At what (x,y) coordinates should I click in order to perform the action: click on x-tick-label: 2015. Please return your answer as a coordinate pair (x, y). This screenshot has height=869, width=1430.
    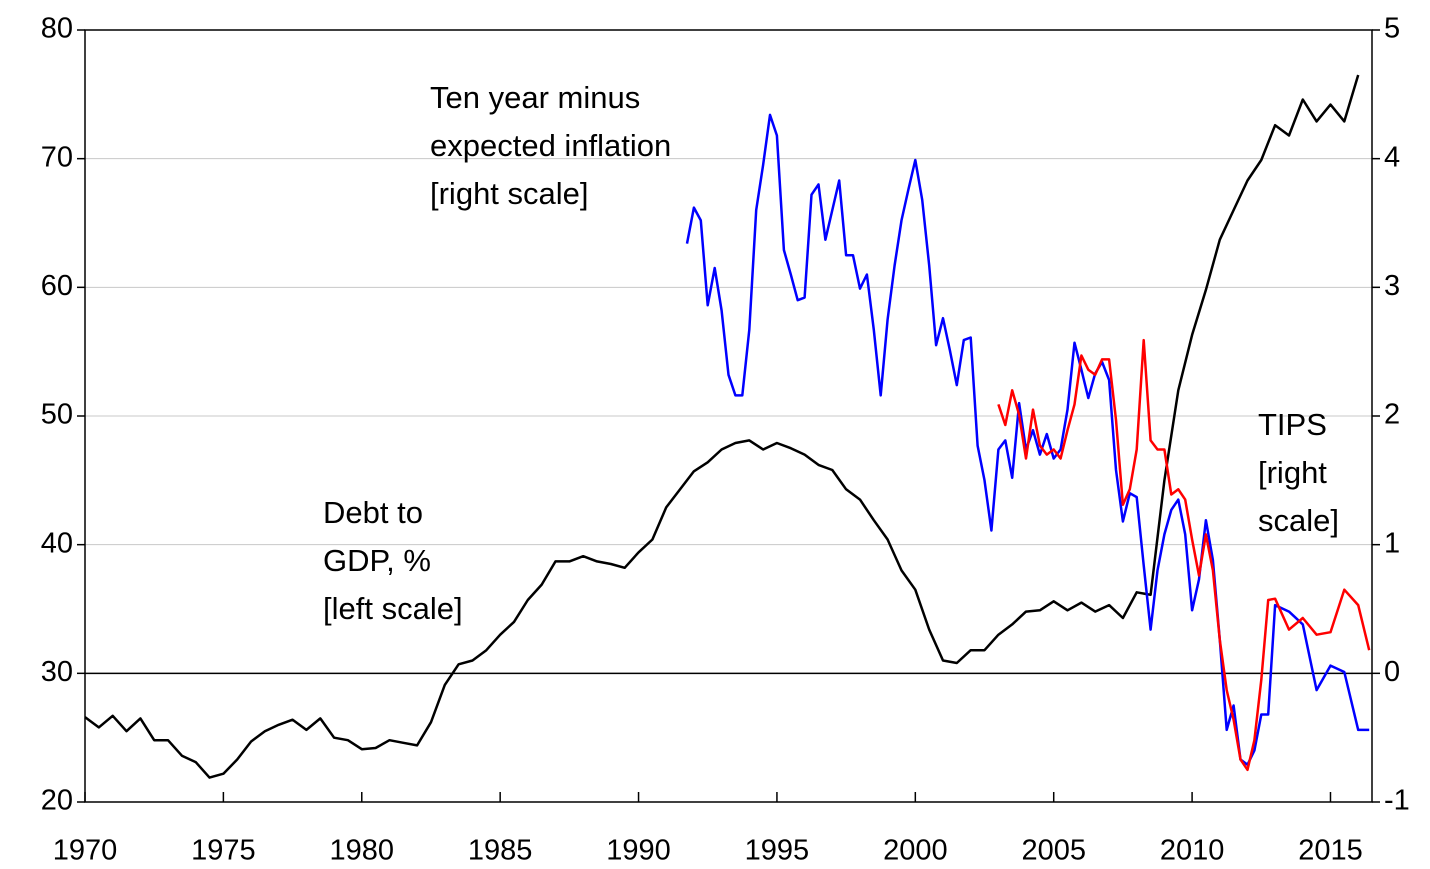
    Looking at the image, I should click on (1330, 851).